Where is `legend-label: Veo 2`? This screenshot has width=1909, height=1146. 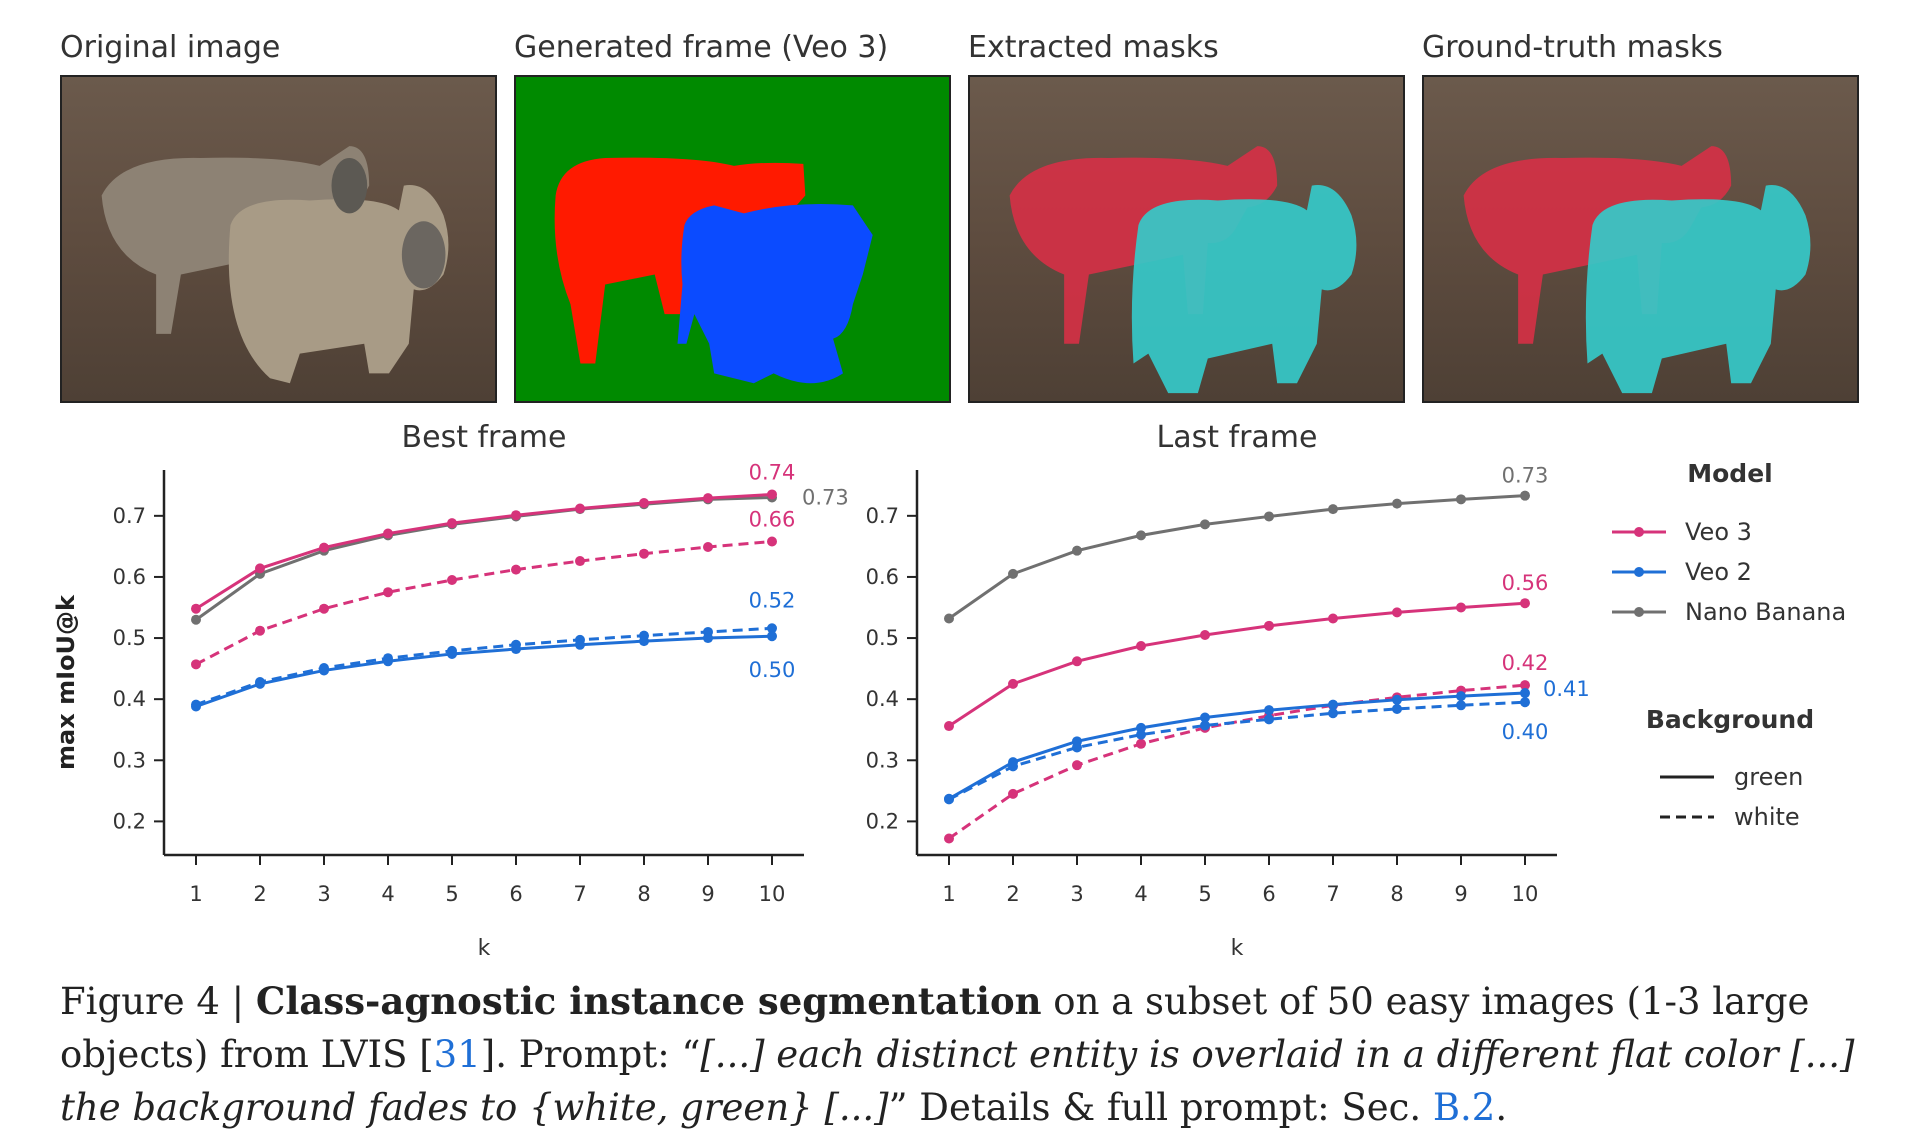 legend-label: Veo 2 is located at coordinates (1718, 572).